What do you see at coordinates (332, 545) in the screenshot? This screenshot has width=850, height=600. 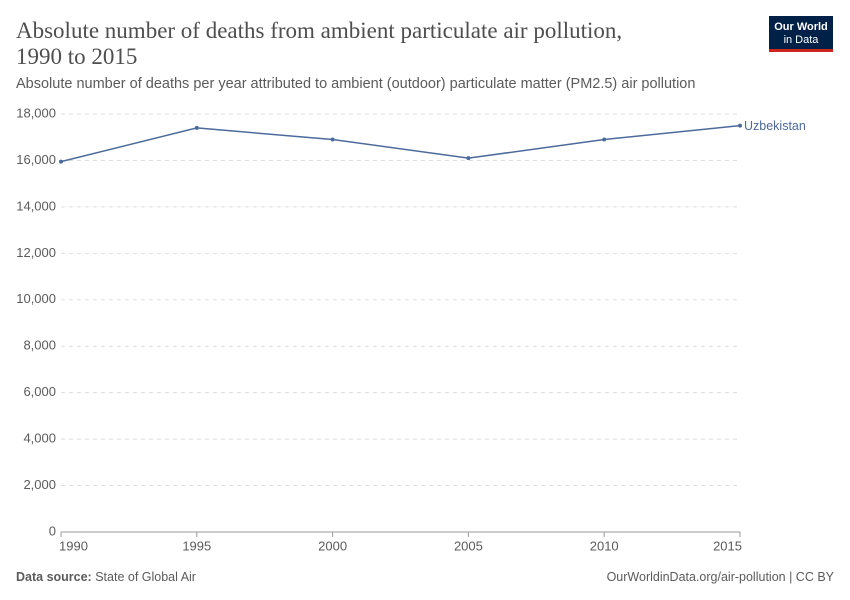 I see `x-tick-label: 2000` at bounding box center [332, 545].